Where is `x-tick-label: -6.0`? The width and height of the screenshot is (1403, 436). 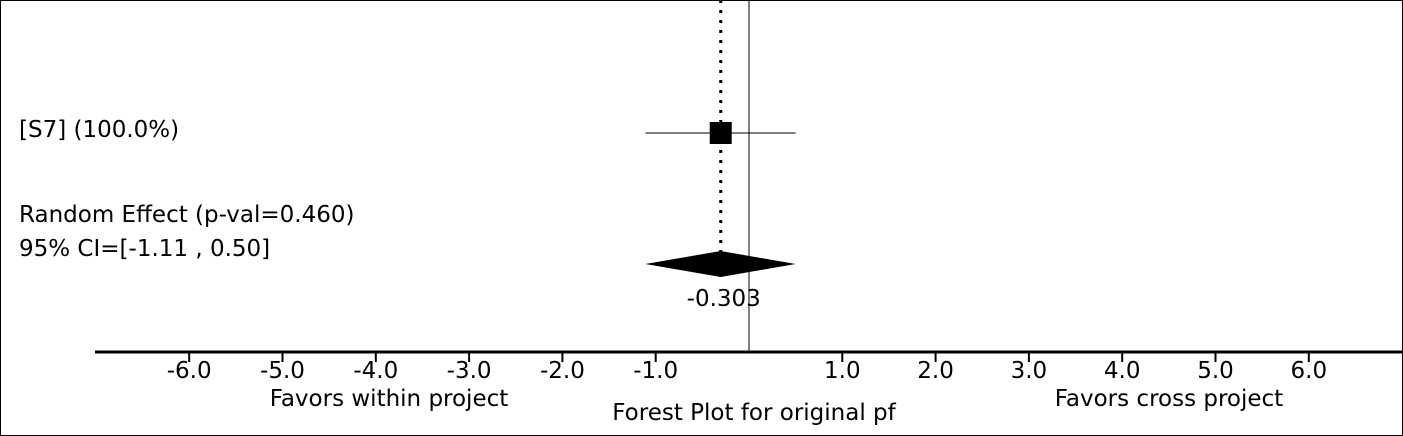
x-tick-label: -6.0 is located at coordinates (189, 371).